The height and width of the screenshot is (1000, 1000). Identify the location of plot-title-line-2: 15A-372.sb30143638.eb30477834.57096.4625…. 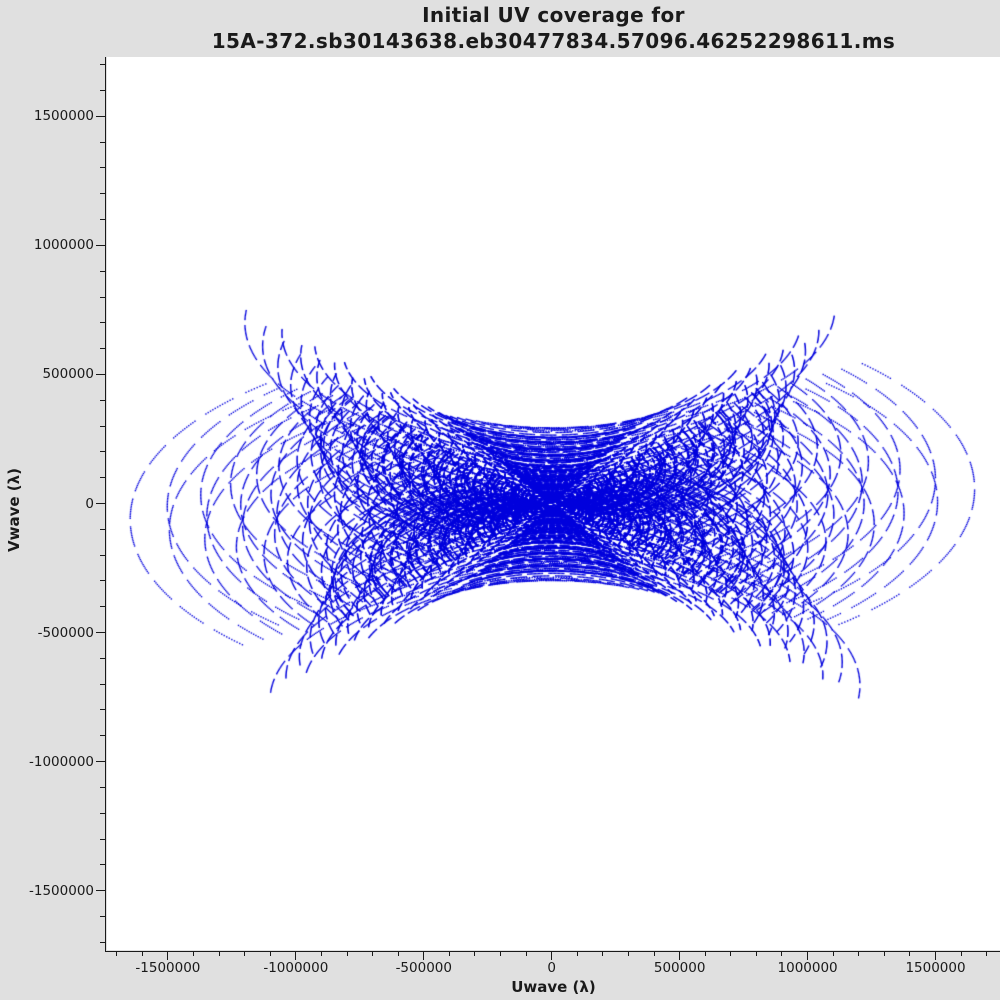
(553, 41).